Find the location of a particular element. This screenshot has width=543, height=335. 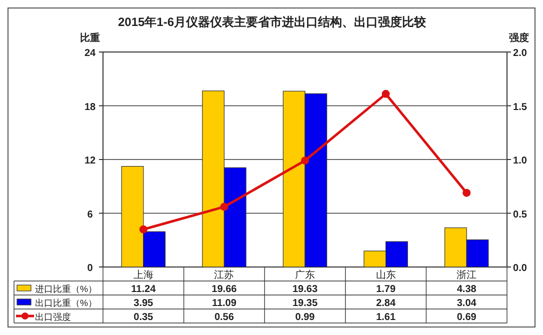

y-tick-label: 24 is located at coordinates (90, 53).